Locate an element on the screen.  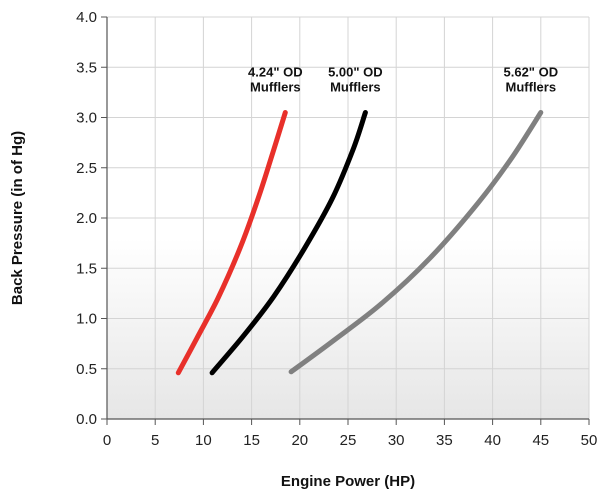
x-tick-label: 15 is located at coordinates (251, 440).